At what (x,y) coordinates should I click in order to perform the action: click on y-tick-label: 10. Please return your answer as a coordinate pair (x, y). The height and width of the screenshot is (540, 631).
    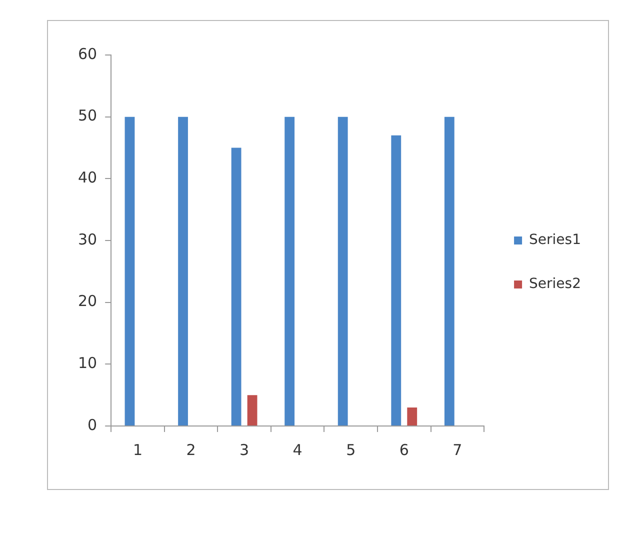
    Looking at the image, I should click on (88, 363).